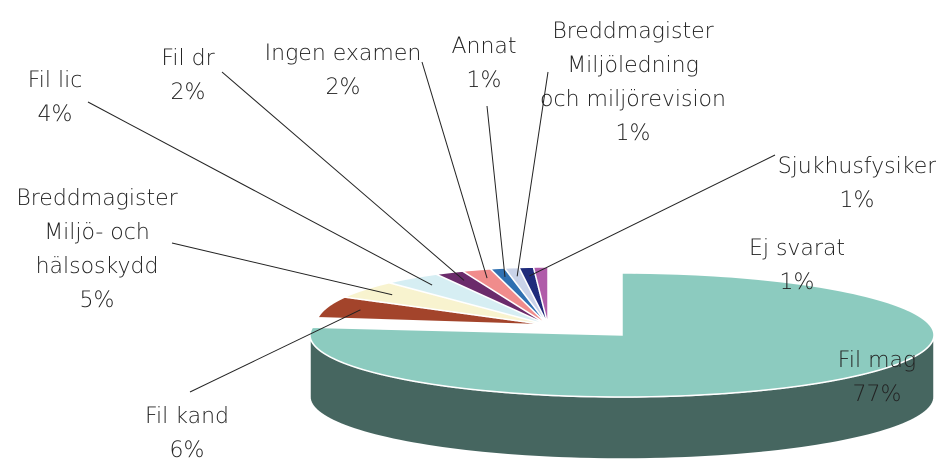 The width and height of the screenshot is (936, 463). I want to click on slice-value-label: 4%, so click(55, 114).